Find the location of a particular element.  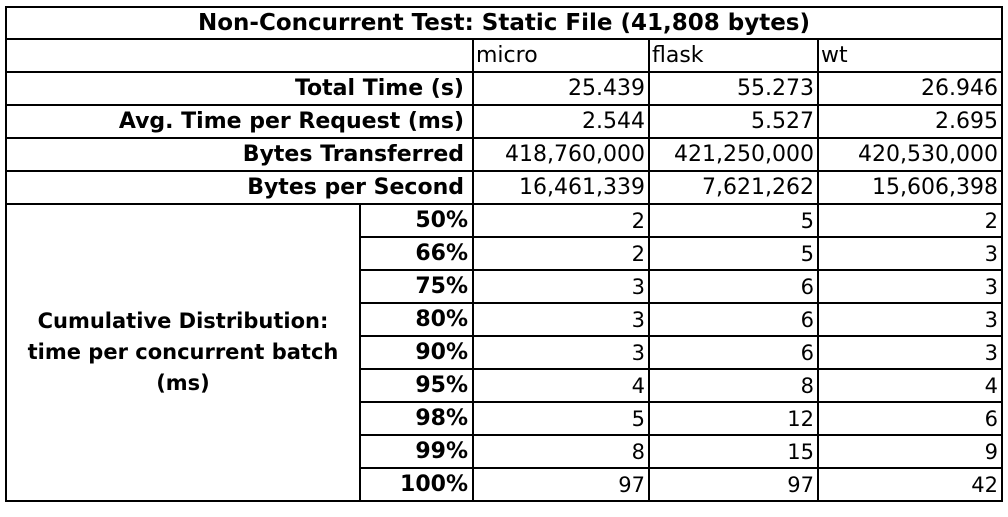

distribution-row: 95% 4 8 4 is located at coordinates (504, 385).